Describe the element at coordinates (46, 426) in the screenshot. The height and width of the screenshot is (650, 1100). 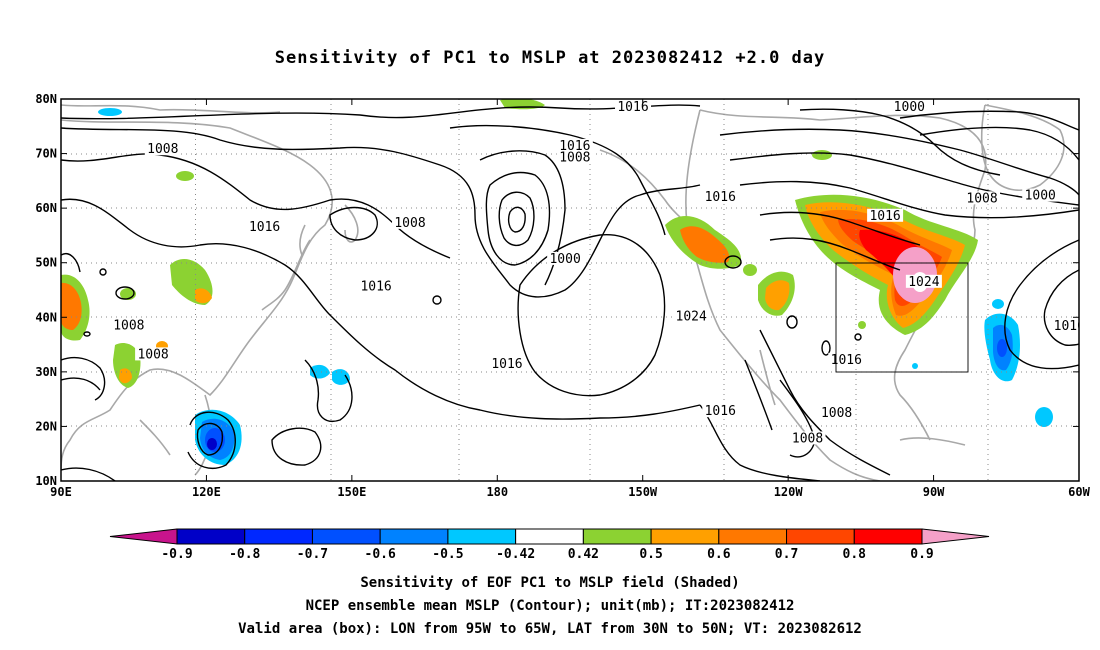
I see `lat-tick-label: 20N` at that location.